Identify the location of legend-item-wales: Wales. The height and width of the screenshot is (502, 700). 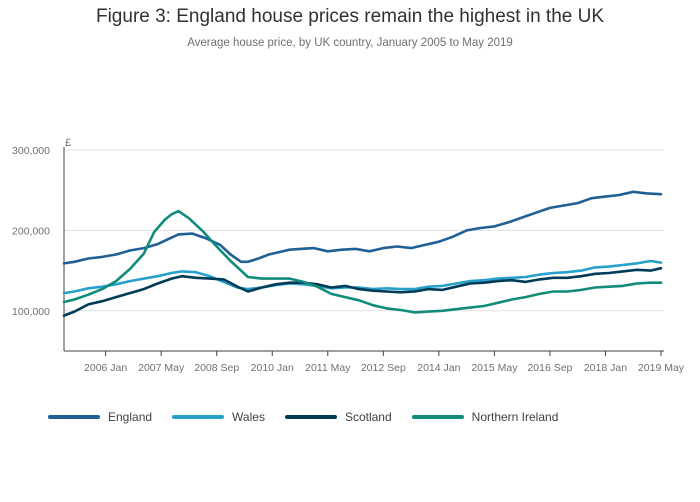
(218, 417).